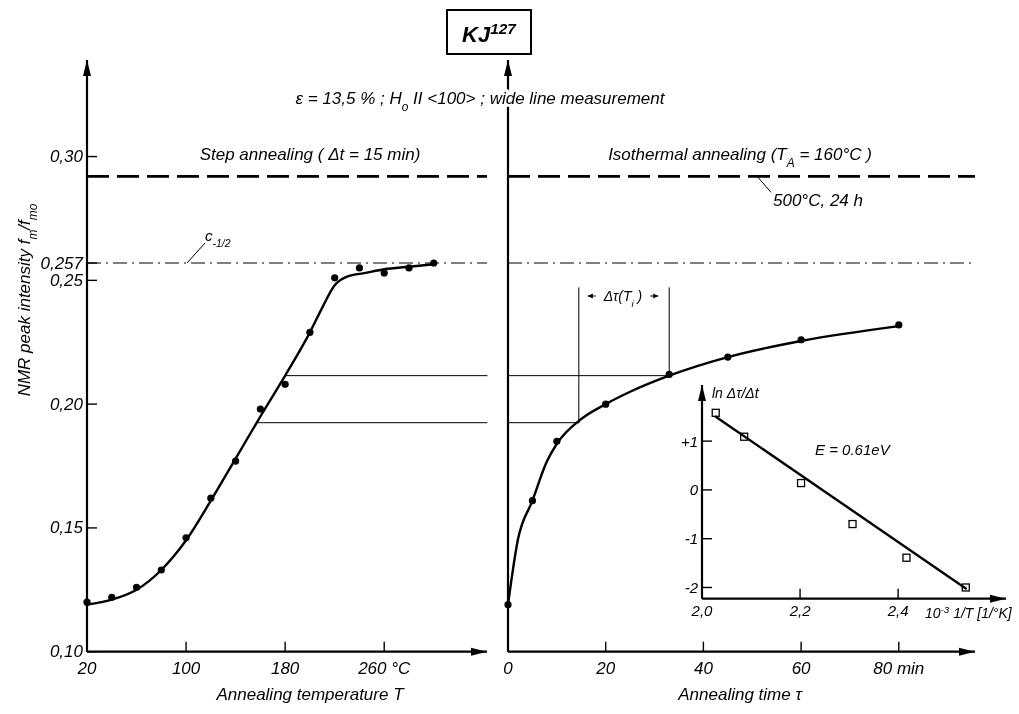  What do you see at coordinates (605, 668) in the screenshot?
I see `x-tick-label: 20` at bounding box center [605, 668].